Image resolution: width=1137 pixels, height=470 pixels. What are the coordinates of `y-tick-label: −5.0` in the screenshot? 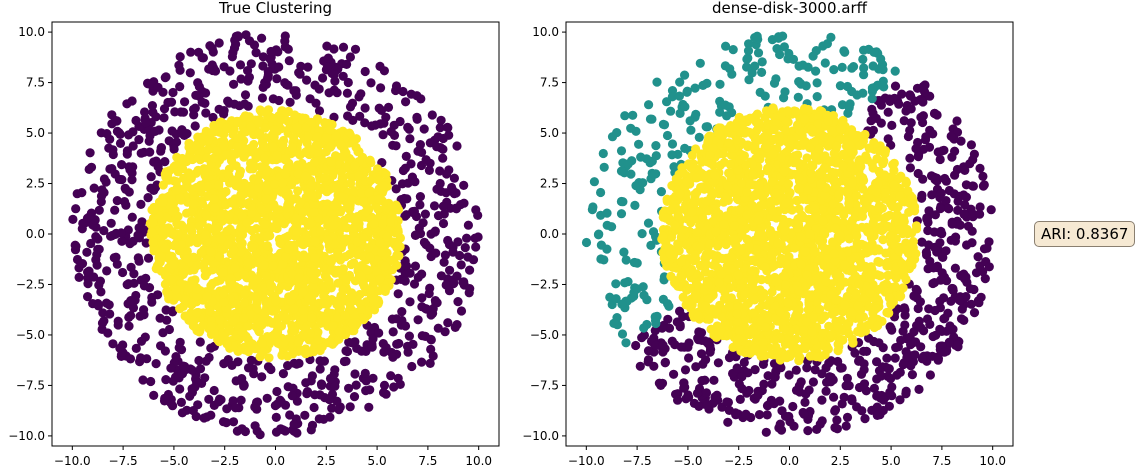 It's located at (30, 335).